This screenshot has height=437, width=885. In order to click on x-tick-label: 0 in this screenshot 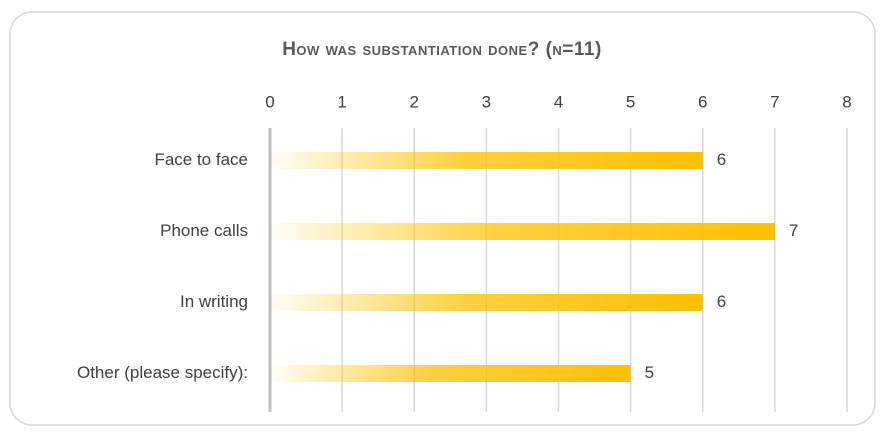, I will do `click(269, 101)`.